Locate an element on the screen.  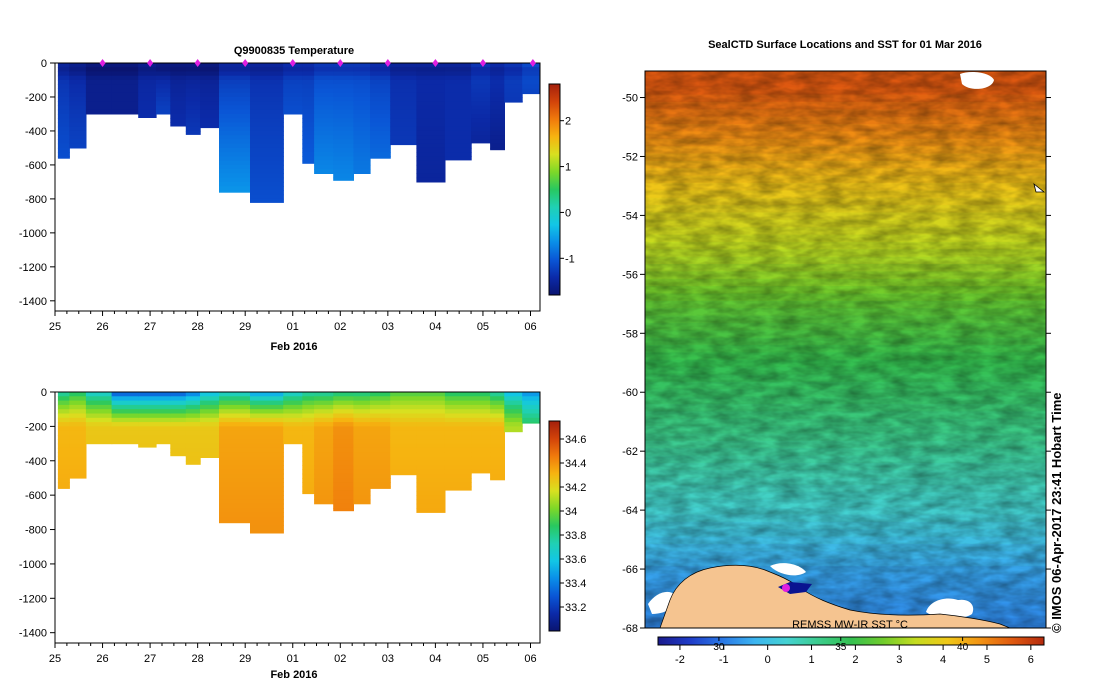
station-marker is located at coordinates (197, 63).